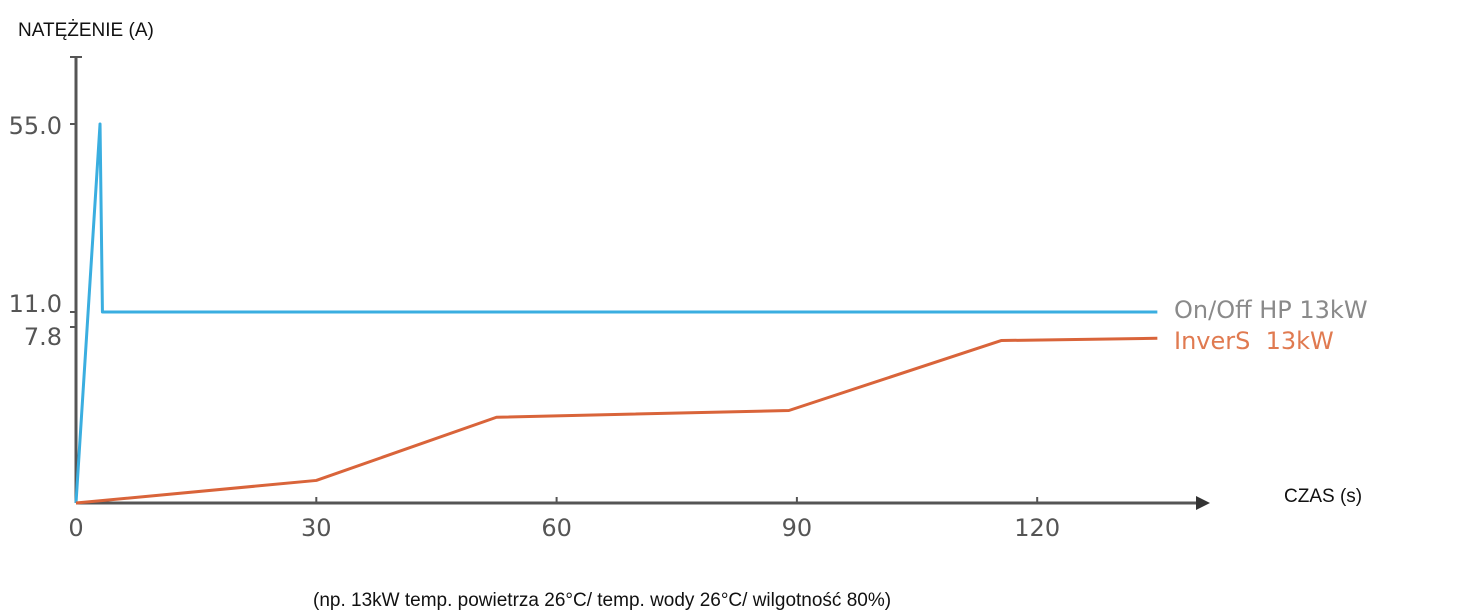 Image resolution: width=1458 pixels, height=616 pixels. I want to click on x-tick-label: 0, so click(75, 528).